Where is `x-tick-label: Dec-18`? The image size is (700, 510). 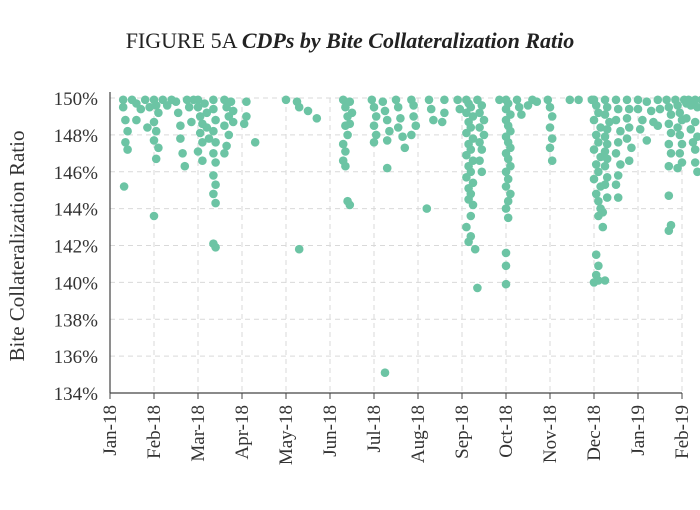 x-tick-label: Dec-18 is located at coordinates (594, 433).